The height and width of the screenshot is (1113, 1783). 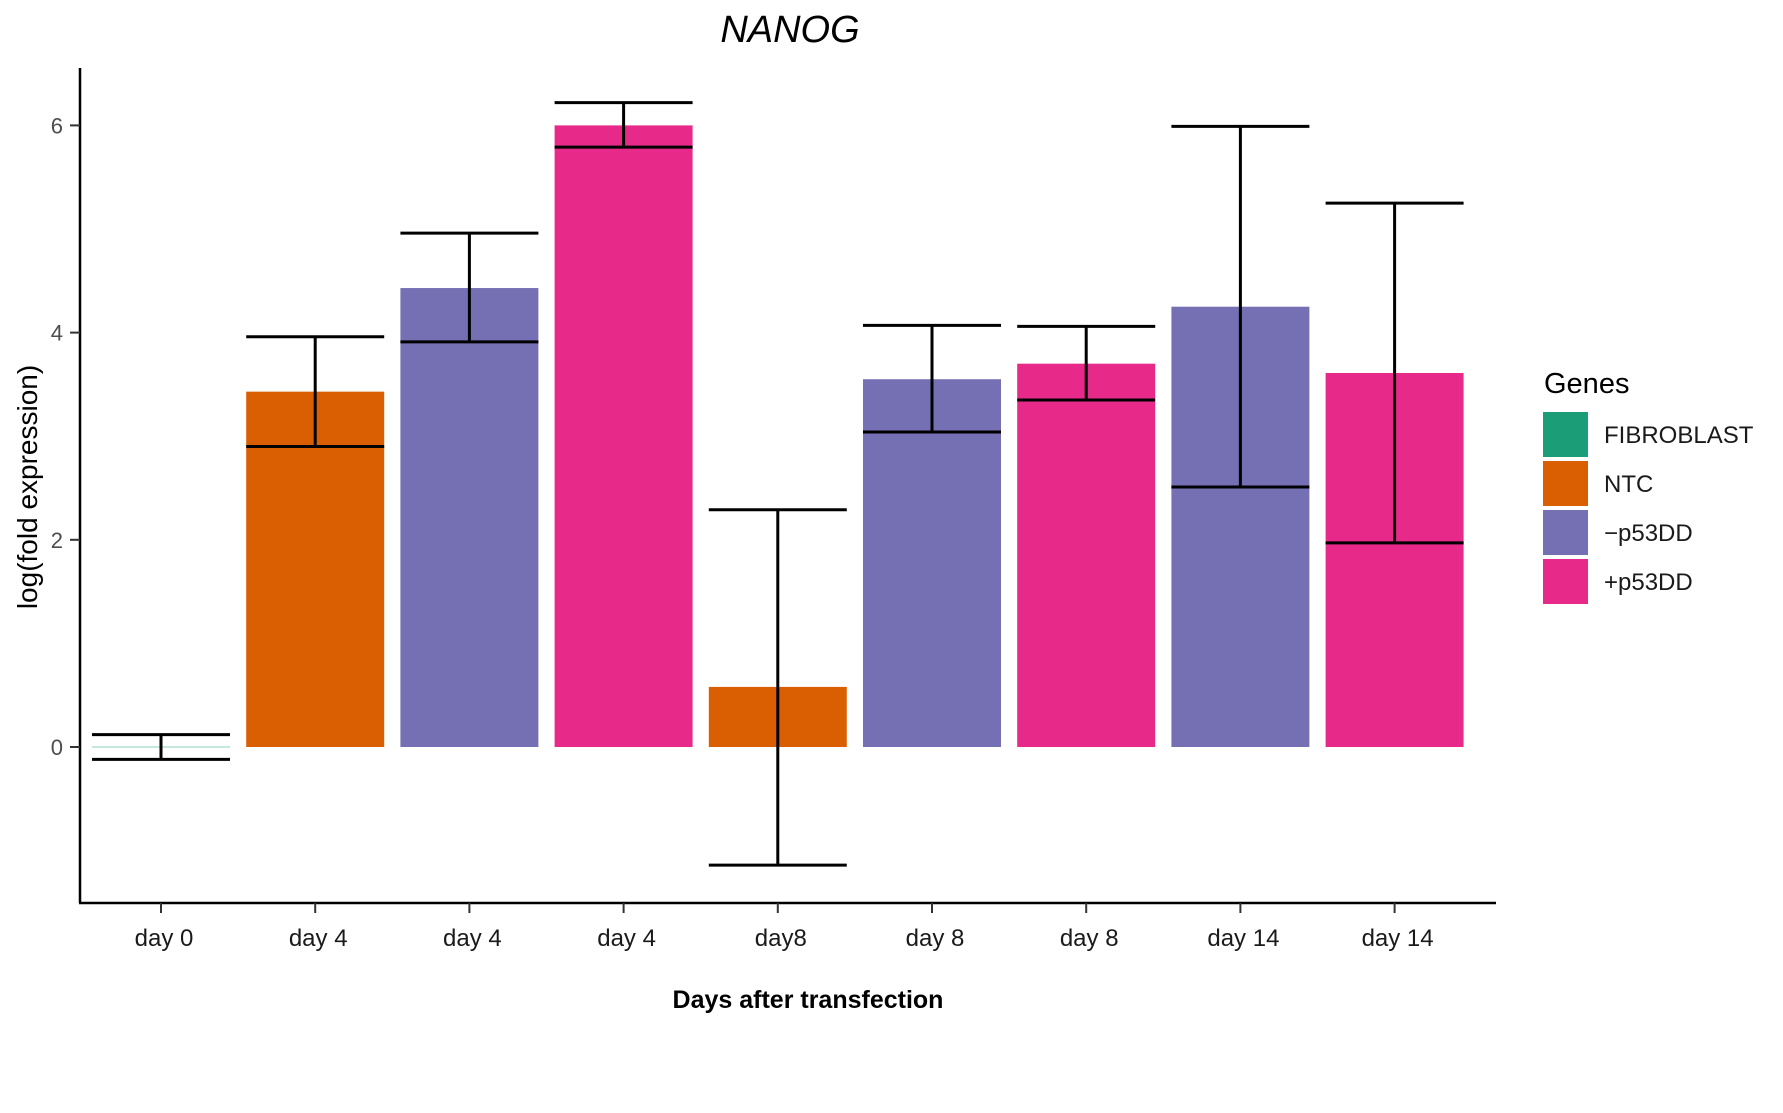 I want to click on legend-label-1: FIBROBLAST, so click(x=1679, y=435).